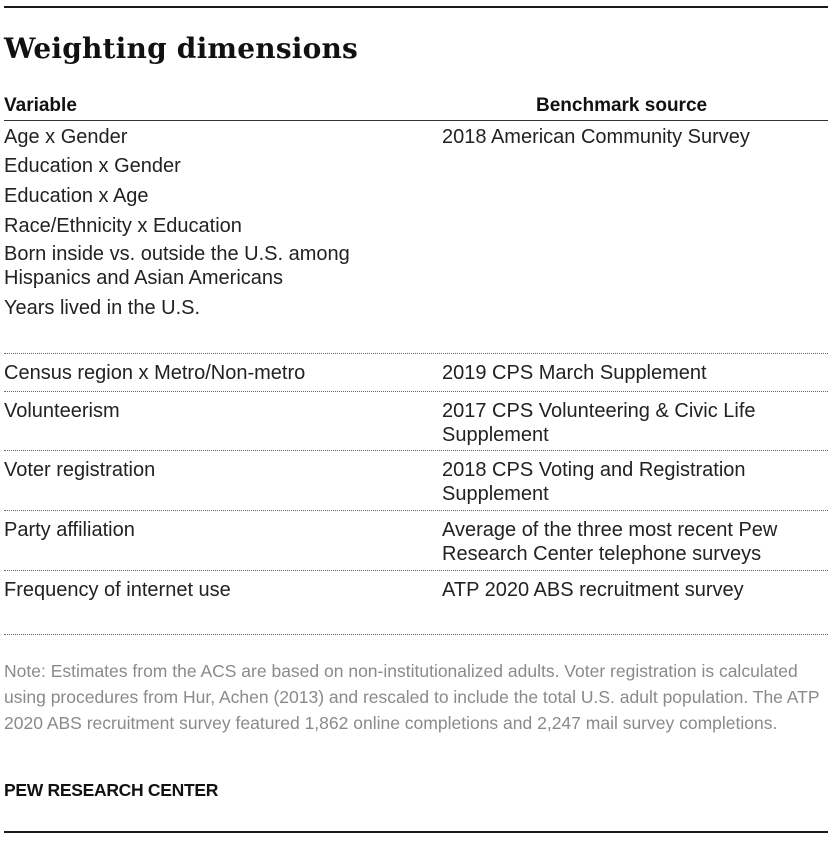 Image resolution: width=836 pixels, height=842 pixels. Describe the element at coordinates (622, 105) in the screenshot. I see `benchmark-column-header: Benchmark source` at that location.